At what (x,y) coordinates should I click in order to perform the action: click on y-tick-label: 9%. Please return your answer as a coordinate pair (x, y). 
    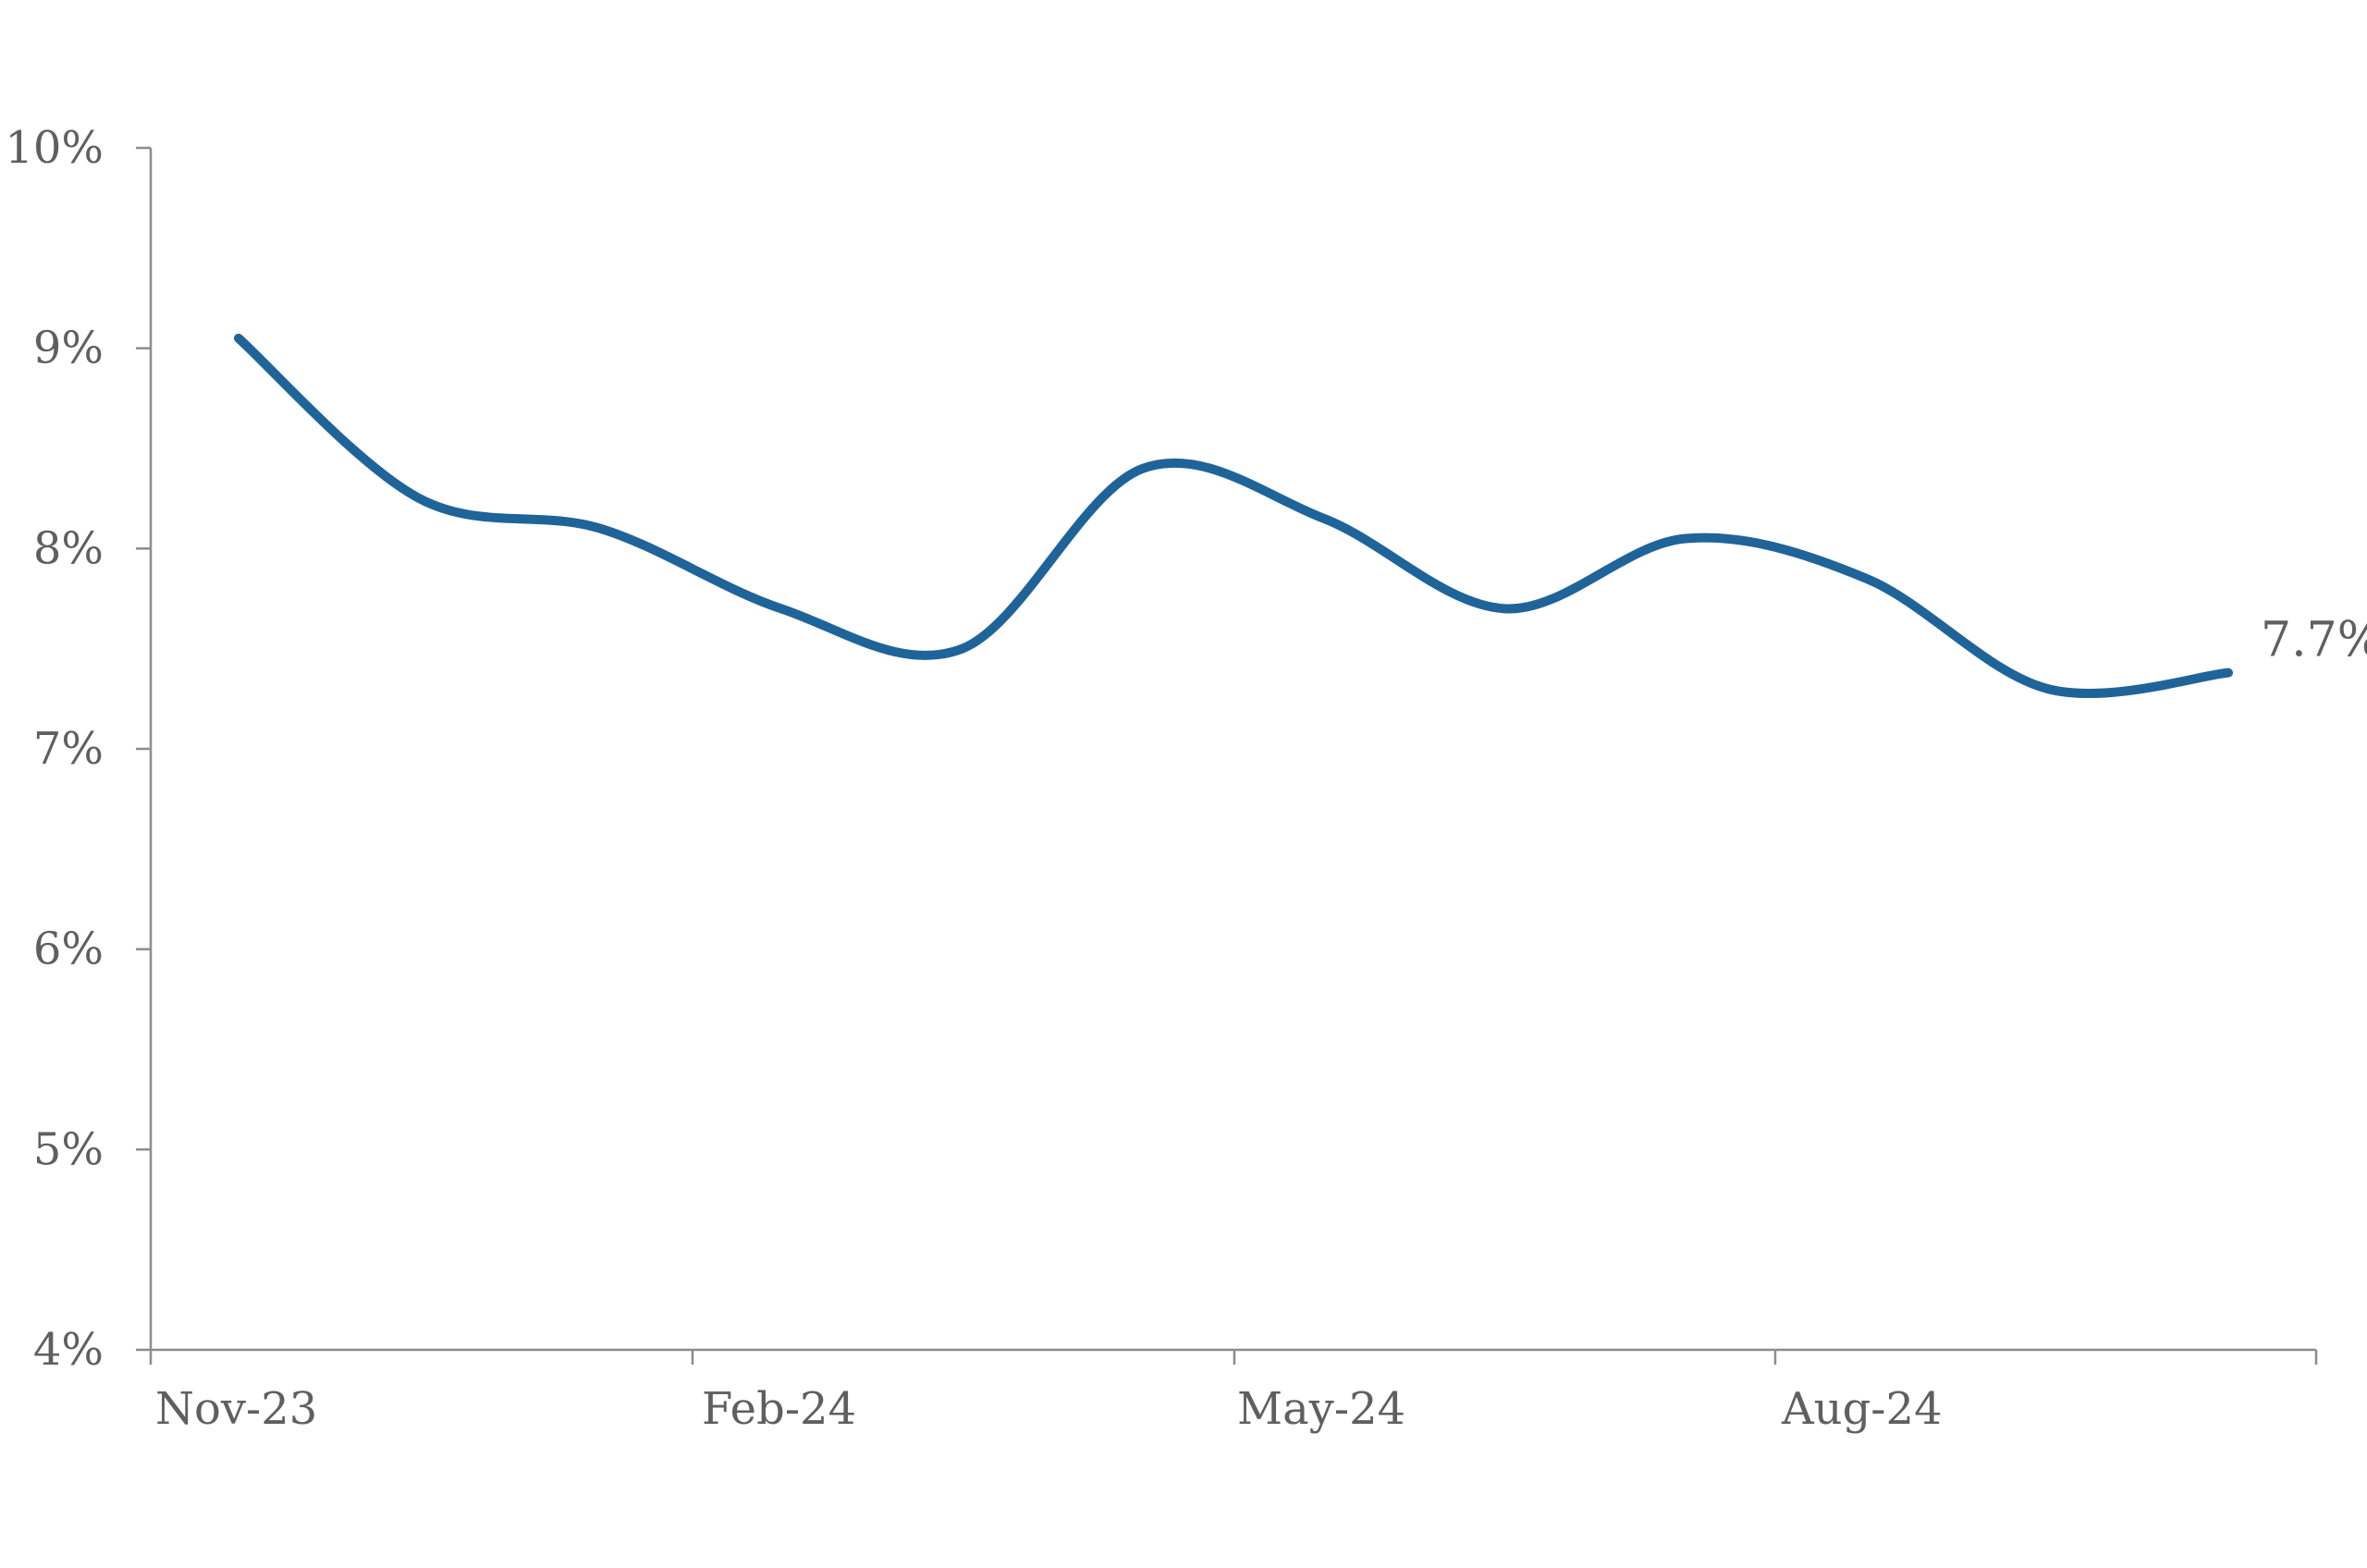
    Looking at the image, I should click on (68, 348).